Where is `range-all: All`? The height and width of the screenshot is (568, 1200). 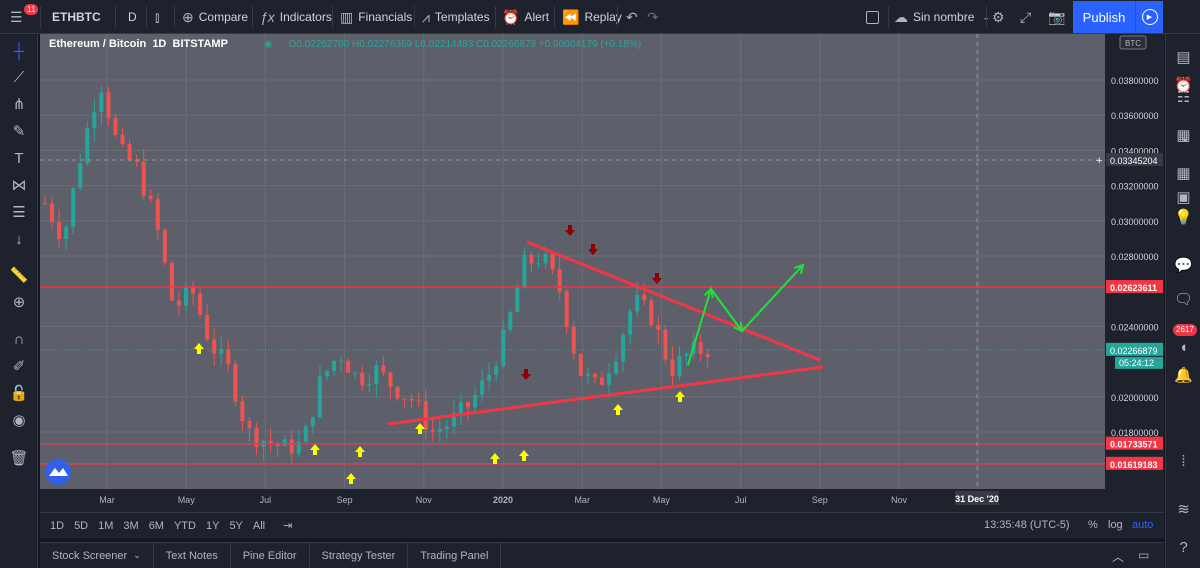 range-all: All is located at coordinates (259, 525).